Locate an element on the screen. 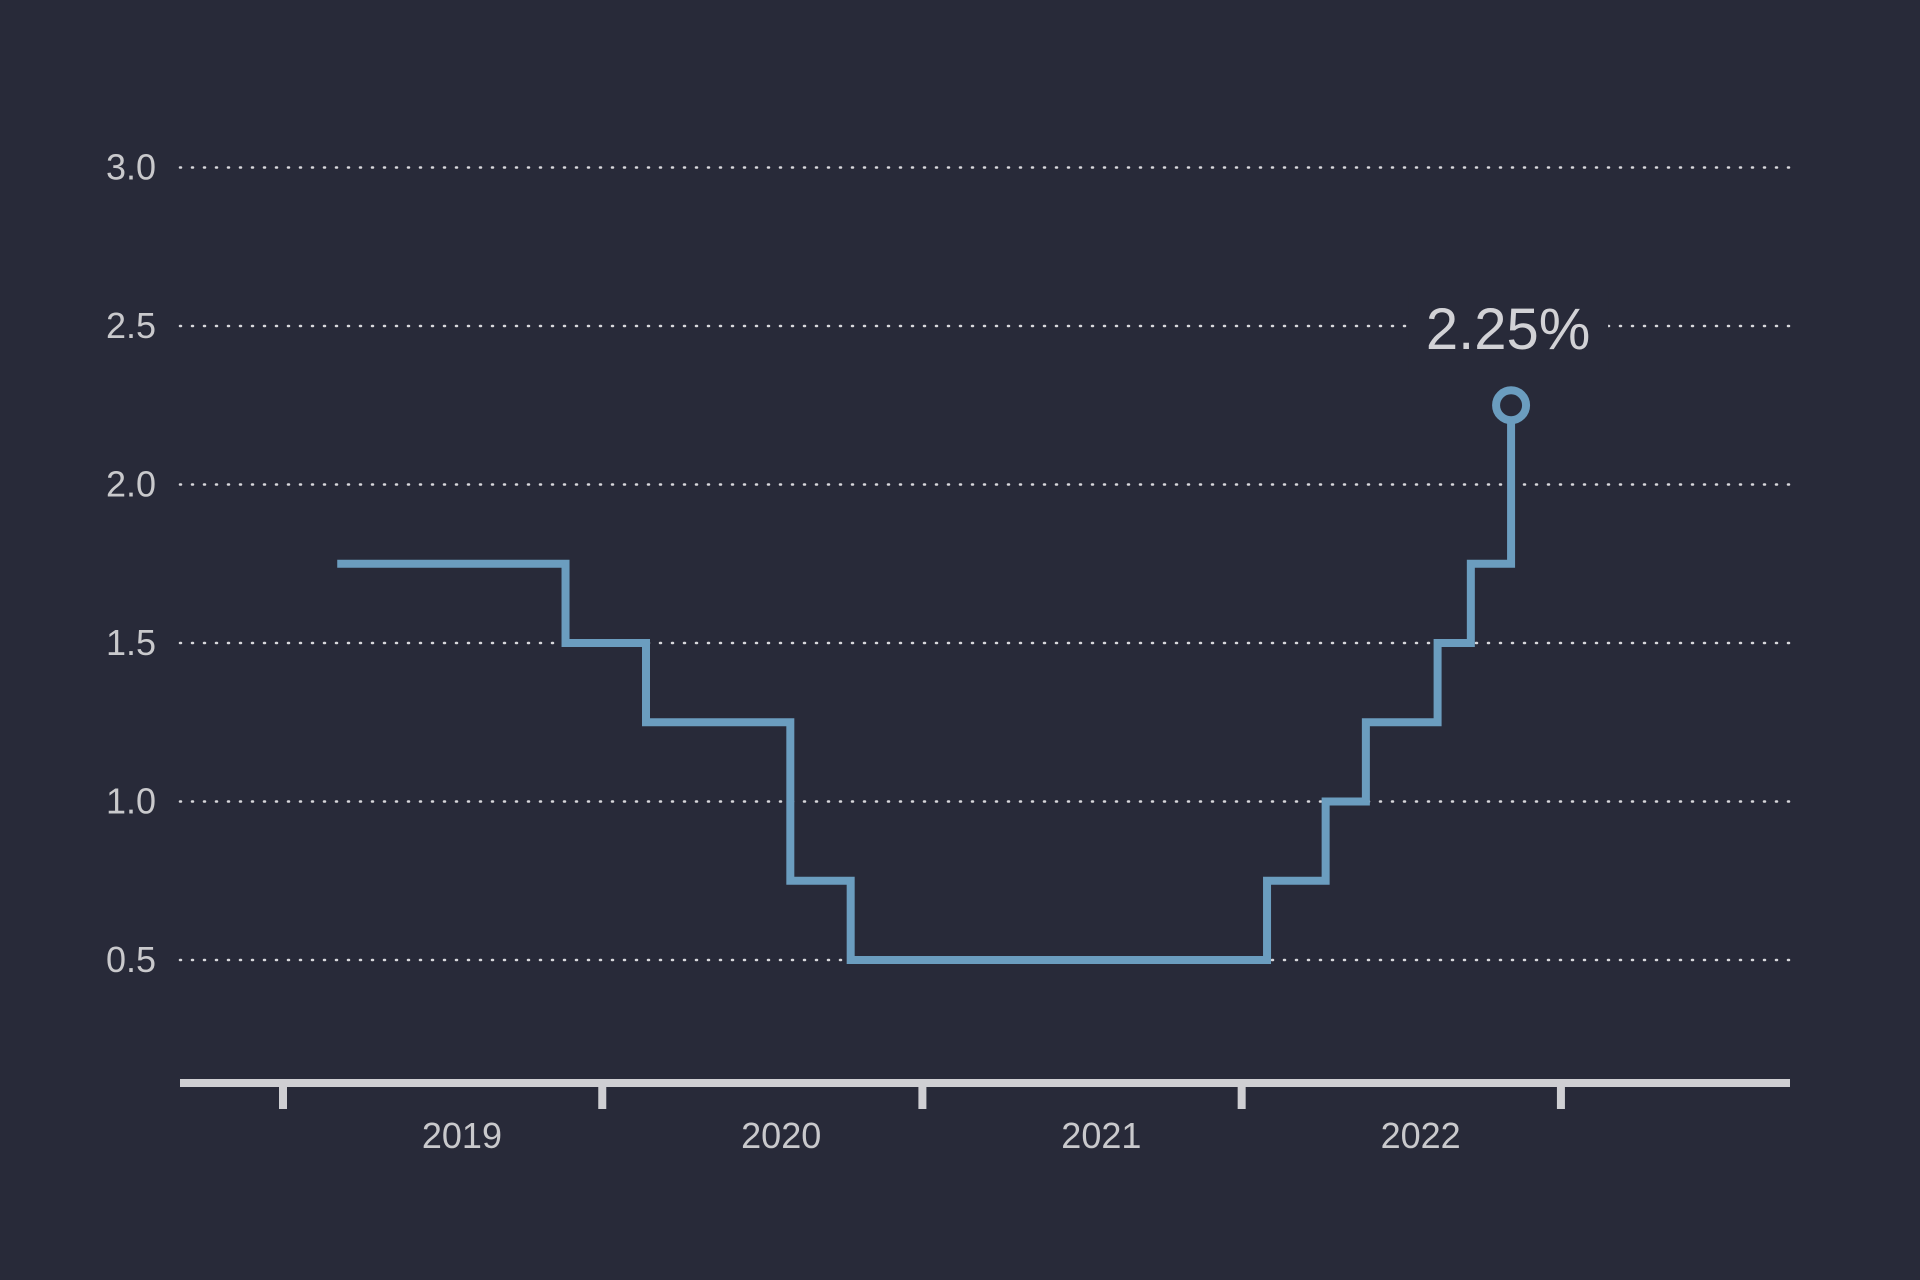  x-axis-tick-labels: 2019 2020 2021 2022 is located at coordinates (941, 1135).